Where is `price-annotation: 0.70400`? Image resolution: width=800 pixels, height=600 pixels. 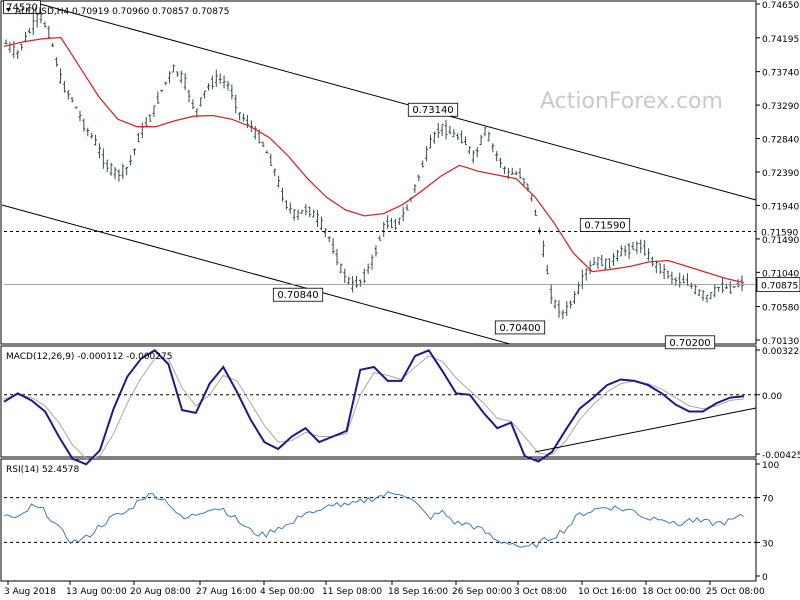
price-annotation: 0.70400 is located at coordinates (520, 327).